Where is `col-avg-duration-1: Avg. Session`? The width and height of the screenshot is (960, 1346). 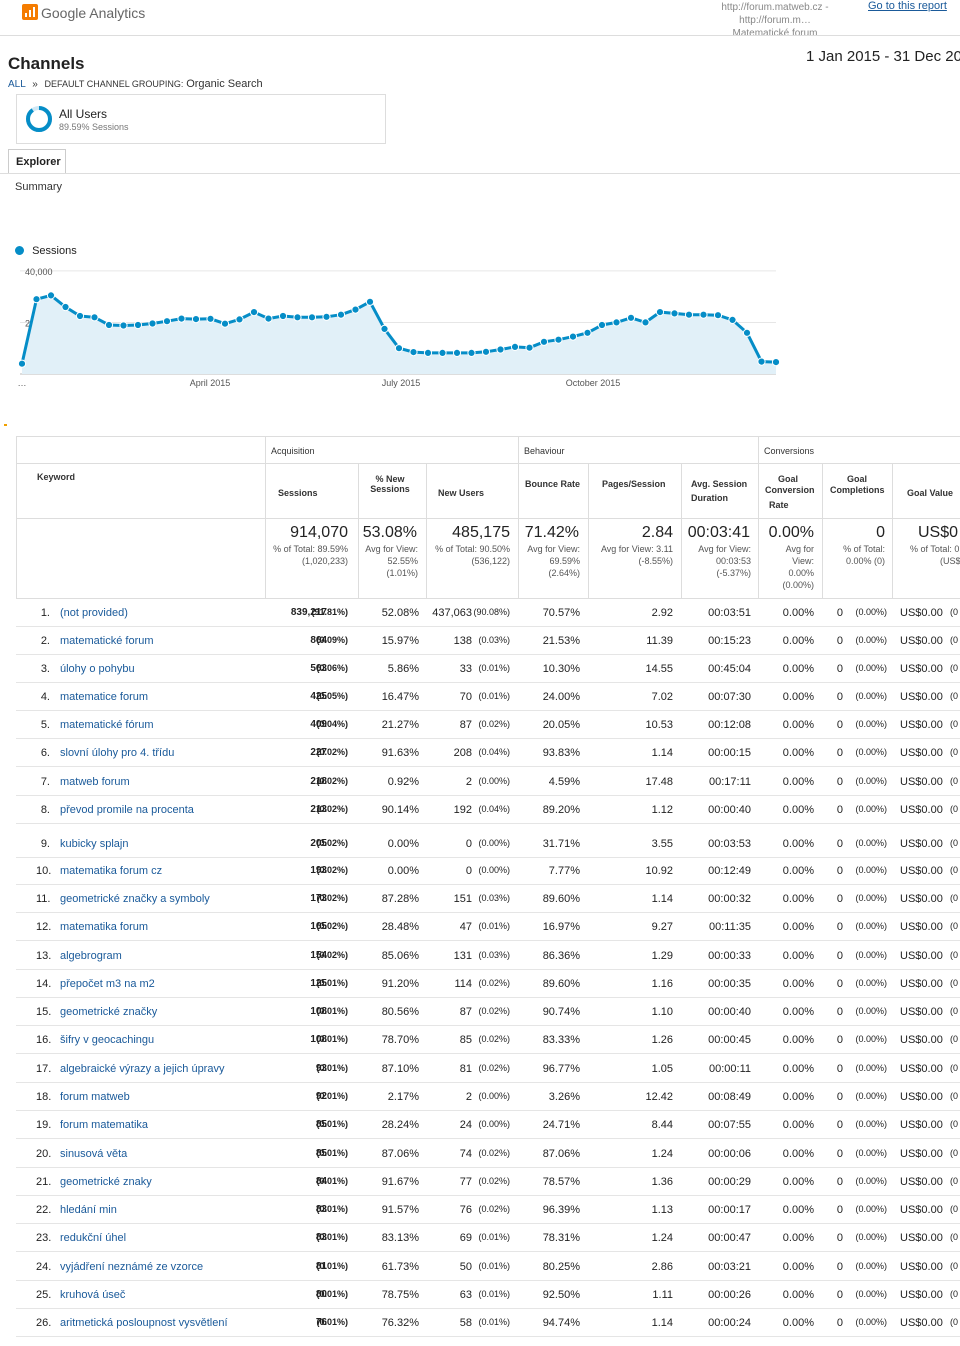
col-avg-duration-1: Avg. Session is located at coordinates (719, 484).